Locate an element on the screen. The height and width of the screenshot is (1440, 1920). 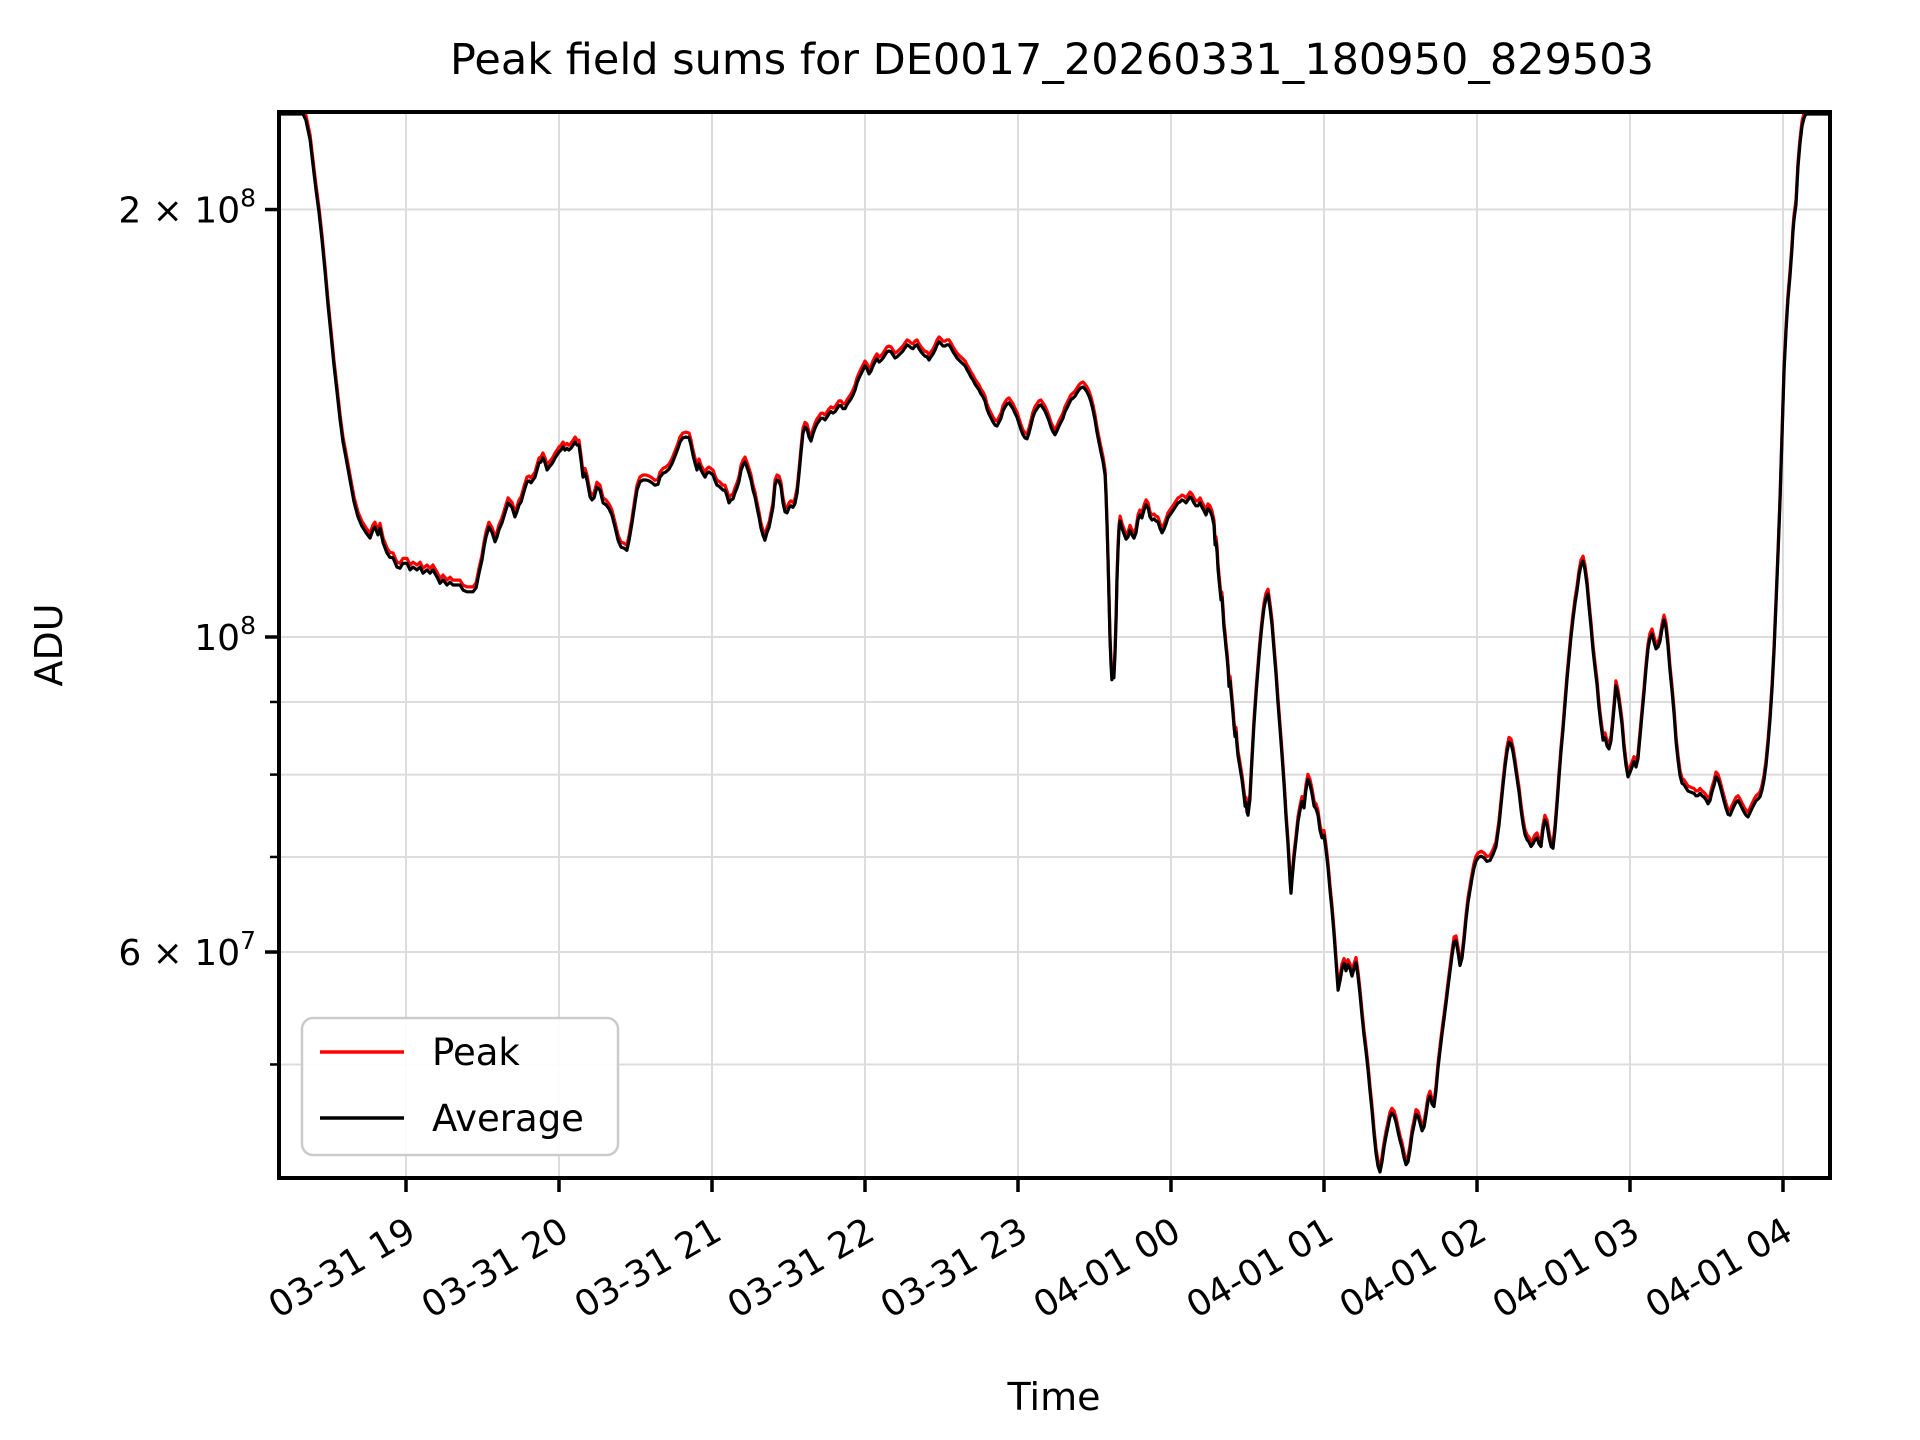
y-axis-label: ADU is located at coordinates (49, 644).